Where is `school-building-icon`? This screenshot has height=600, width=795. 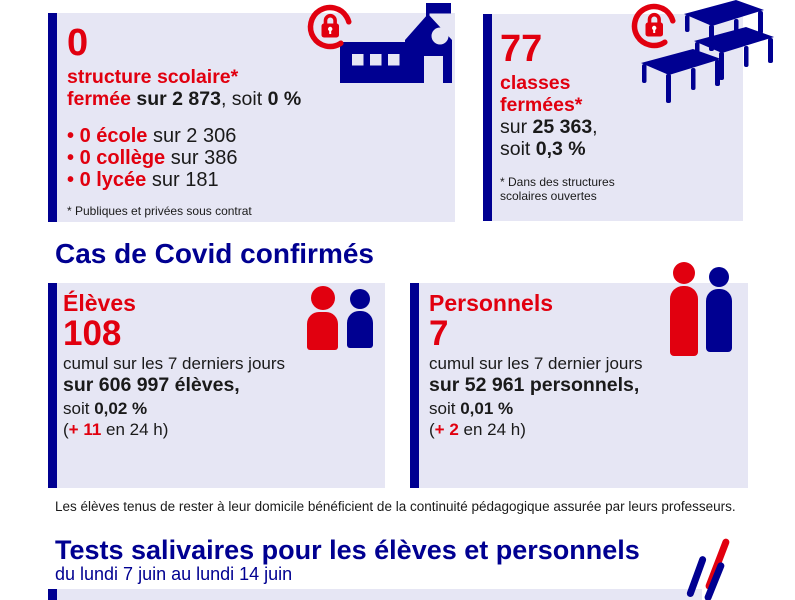
school-building-icon is located at coordinates (396, 43).